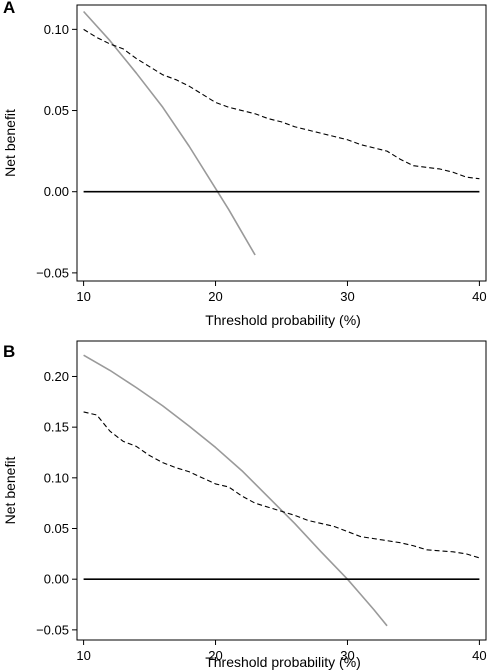 This screenshot has height=670, width=488. What do you see at coordinates (56, 376) in the screenshot?
I see `y-tick-label: 0.20` at bounding box center [56, 376].